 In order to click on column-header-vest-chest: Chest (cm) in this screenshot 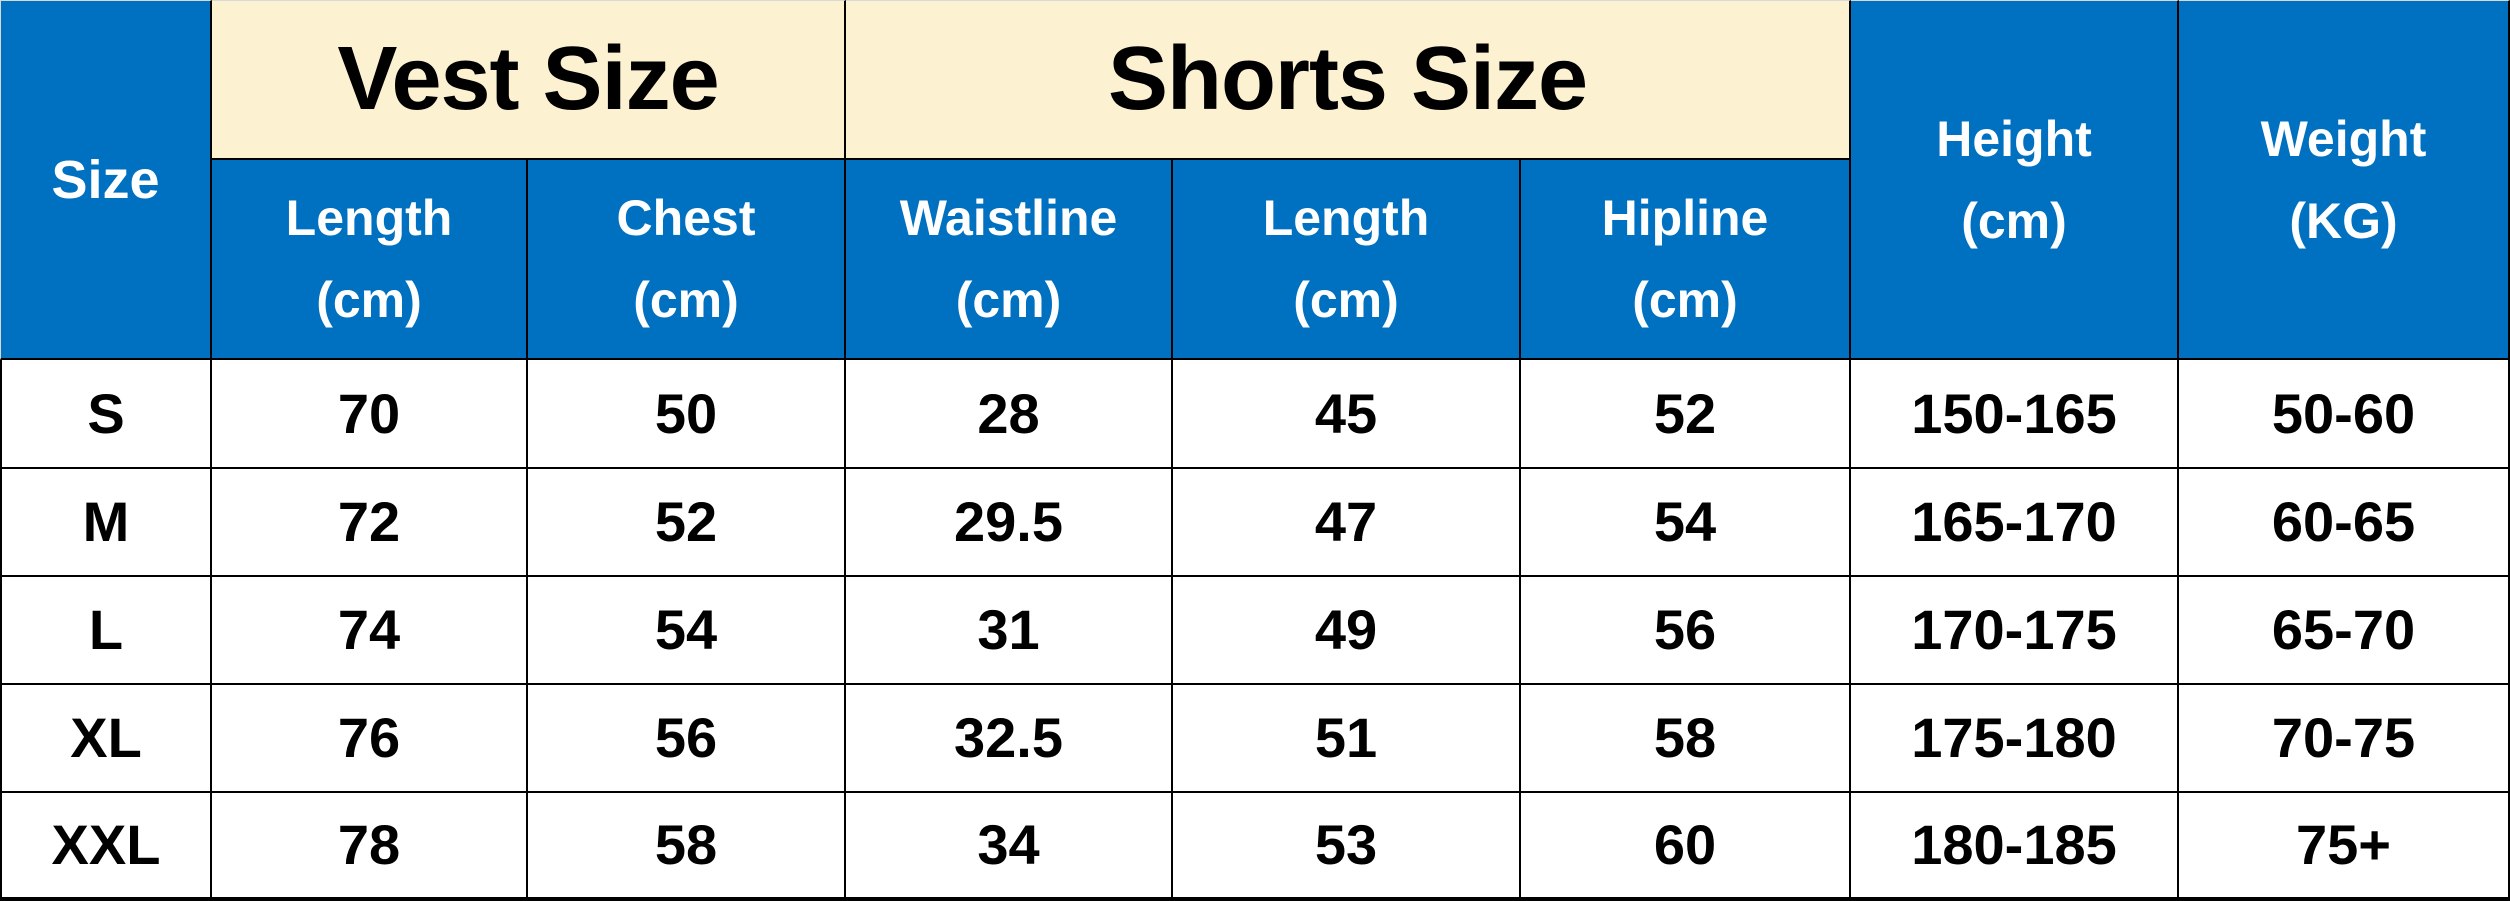, I will do `click(687, 260)`.